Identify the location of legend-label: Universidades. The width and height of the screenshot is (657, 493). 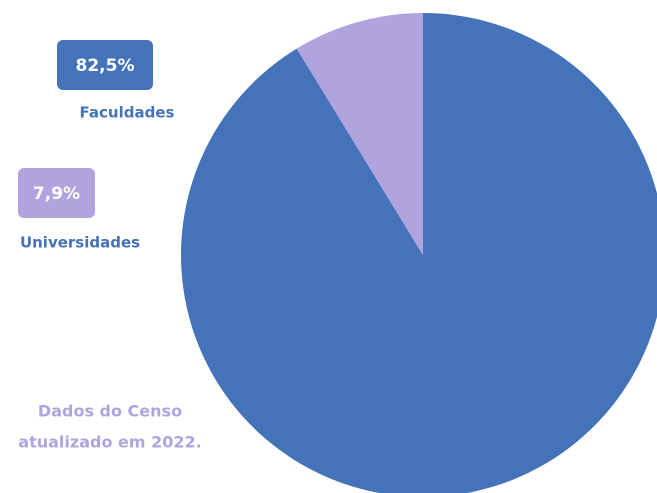
(80, 243).